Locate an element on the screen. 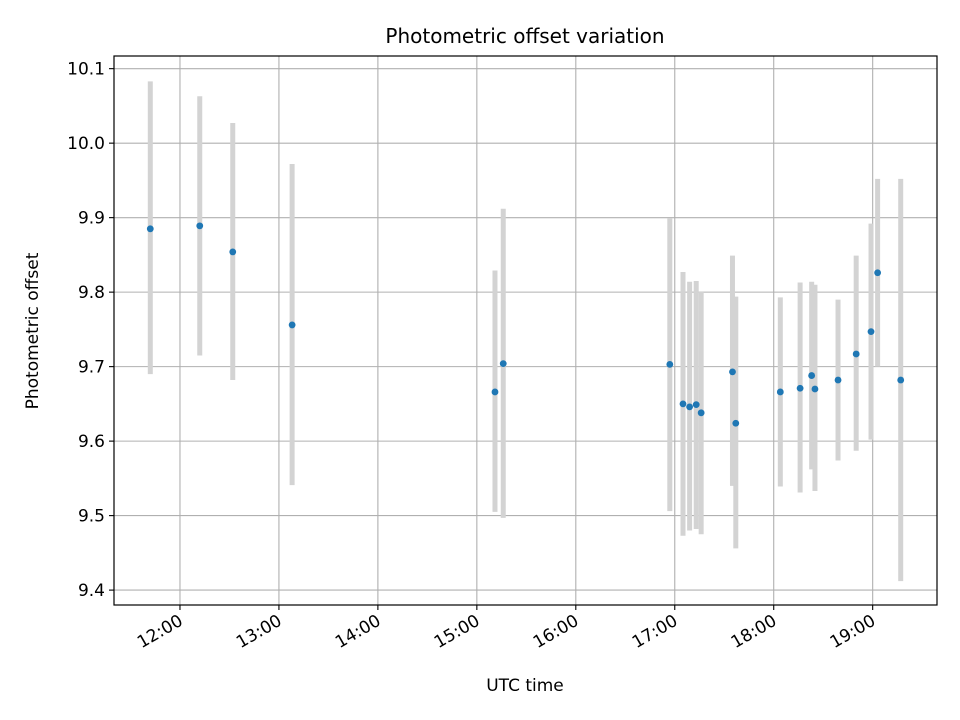 The width and height of the screenshot is (960, 720). y-axis-label: Photometric offset is located at coordinates (33, 330).